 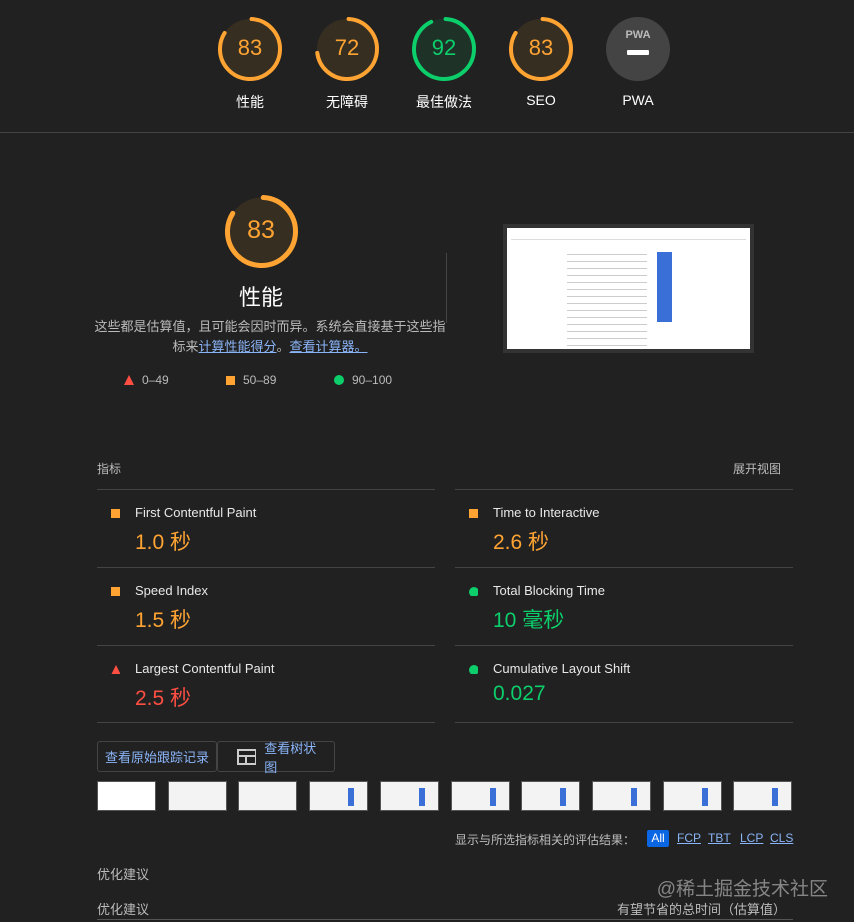 I want to click on metric-largest-contentful-paint: Largest Contentful Paint 2.5 秒, so click(x=266, y=684).